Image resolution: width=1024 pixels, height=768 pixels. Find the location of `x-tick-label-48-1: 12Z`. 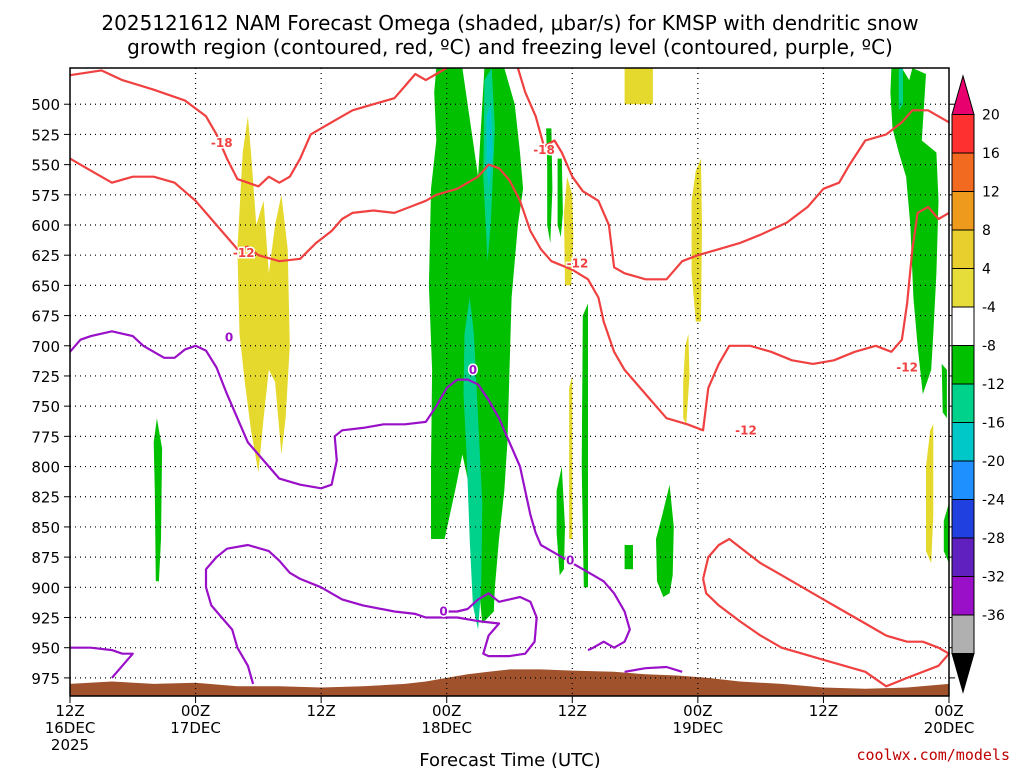

x-tick-label-48-1: 12Z is located at coordinates (572, 711).